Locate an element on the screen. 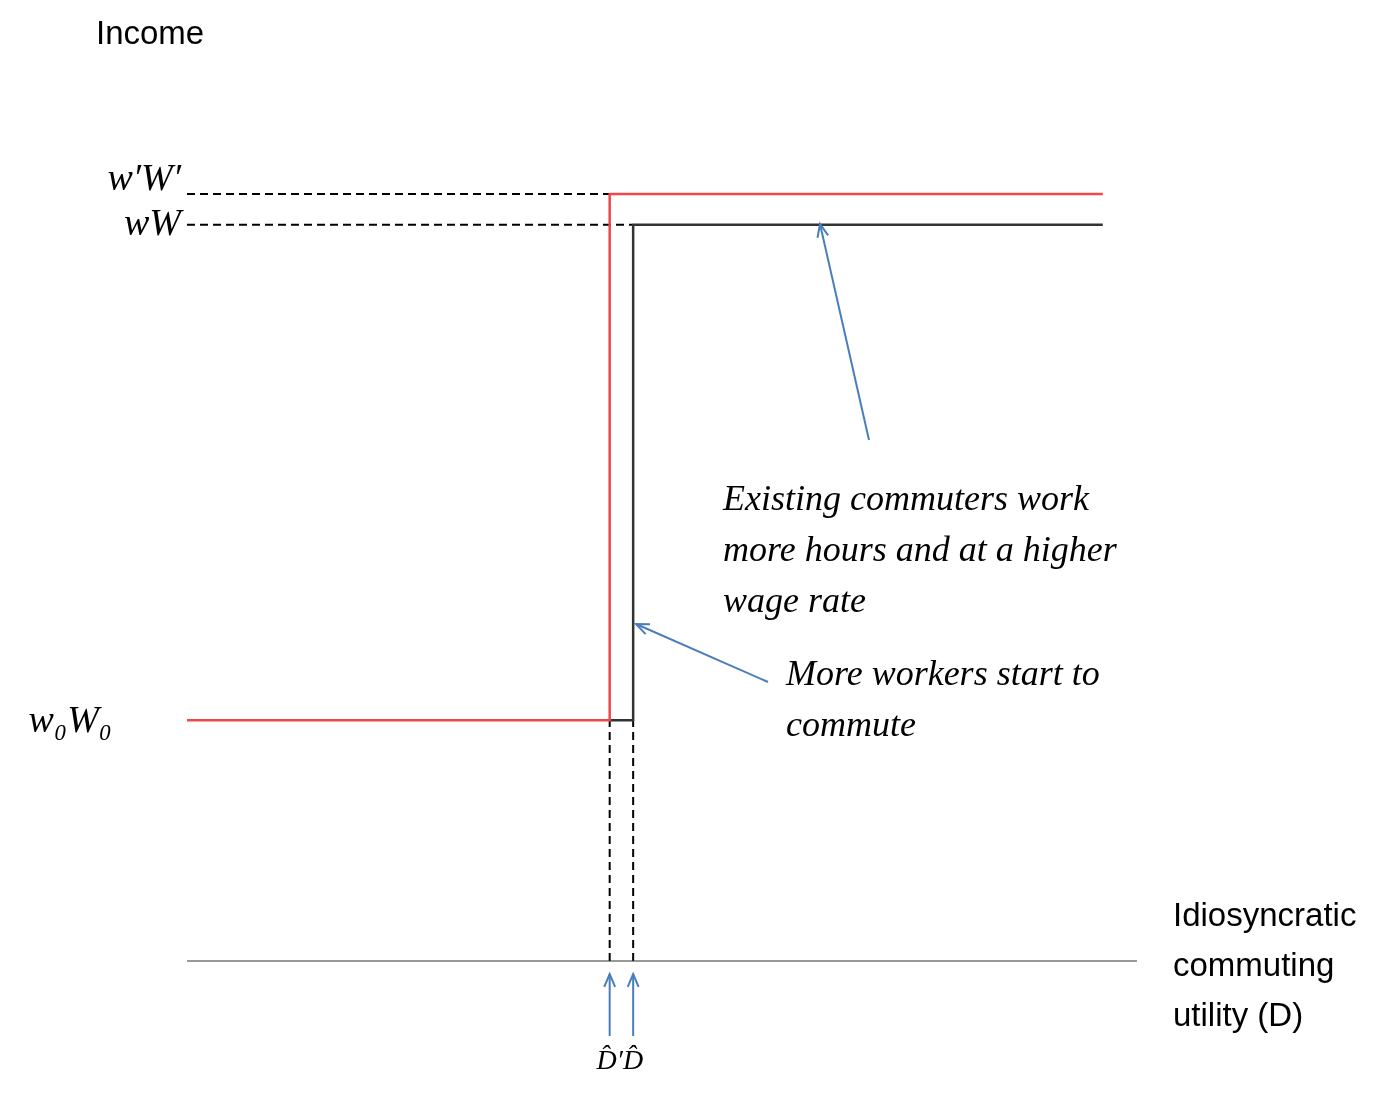 Image resolution: width=1392 pixels, height=1096 pixels. ref-line-label: w′W′ is located at coordinates (144, 177).